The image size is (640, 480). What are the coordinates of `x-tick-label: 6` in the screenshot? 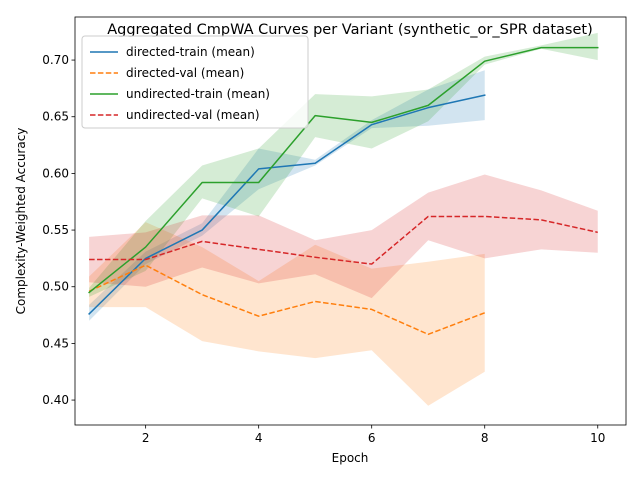 It's located at (372, 438).